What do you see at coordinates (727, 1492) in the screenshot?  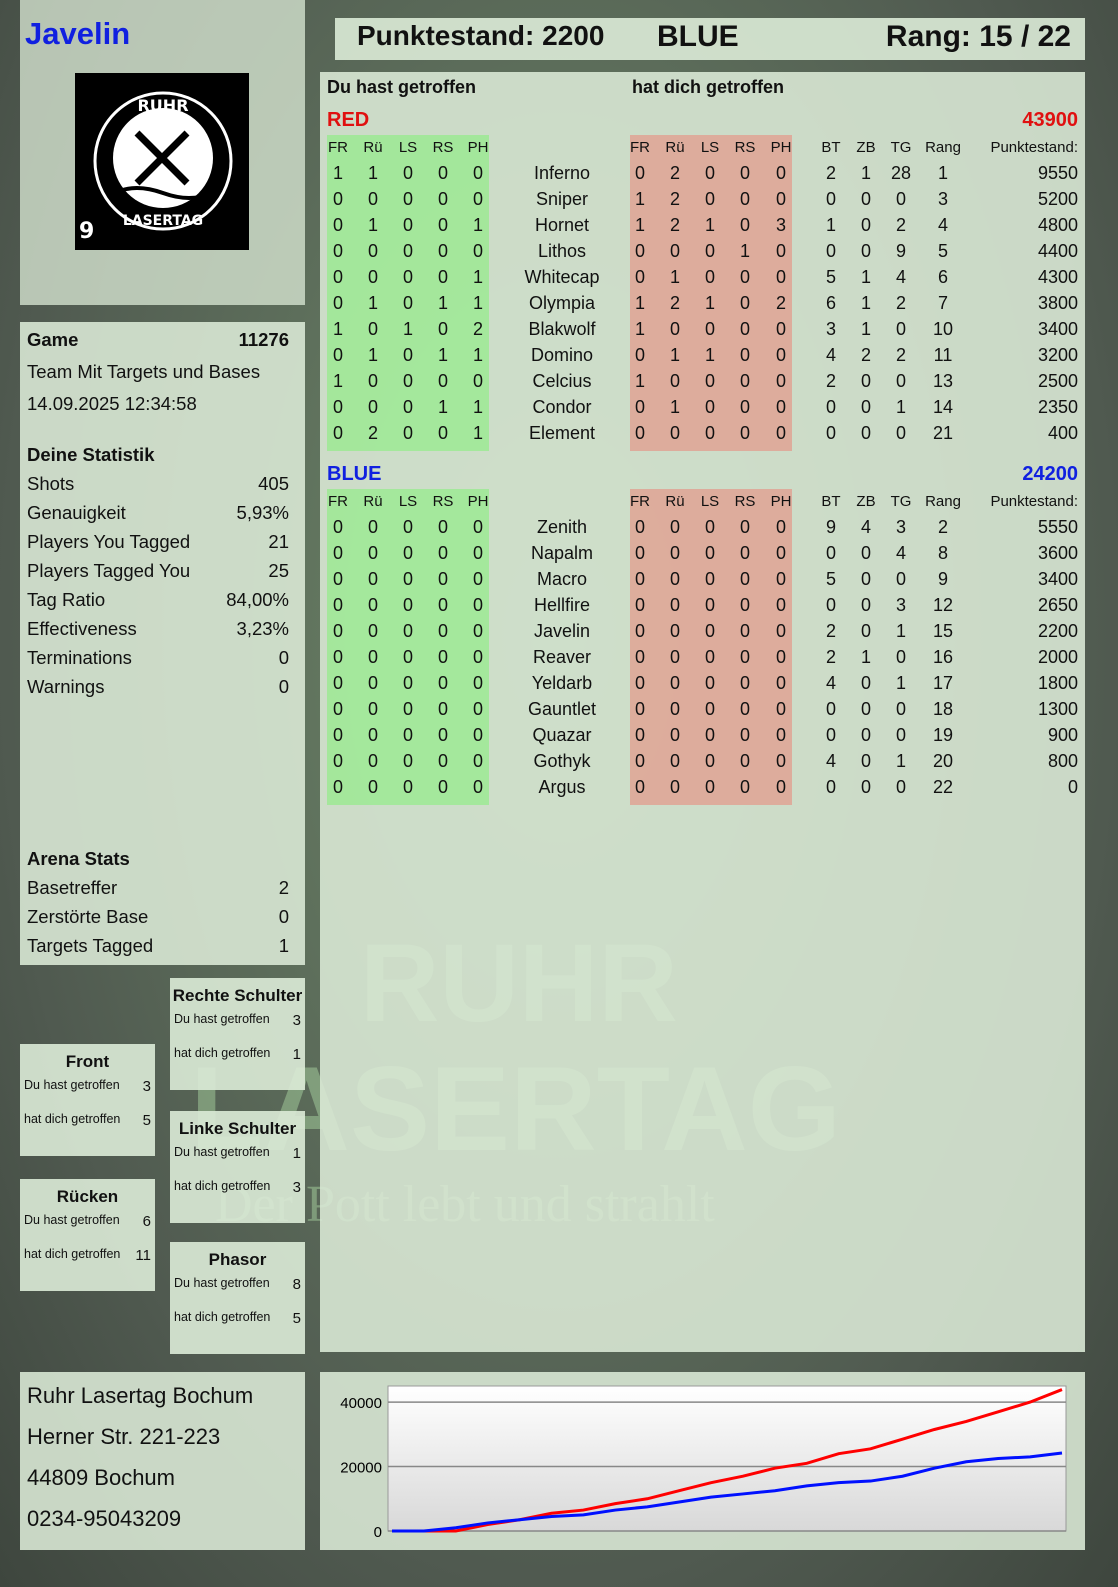 I see `blue-series-line` at bounding box center [727, 1492].